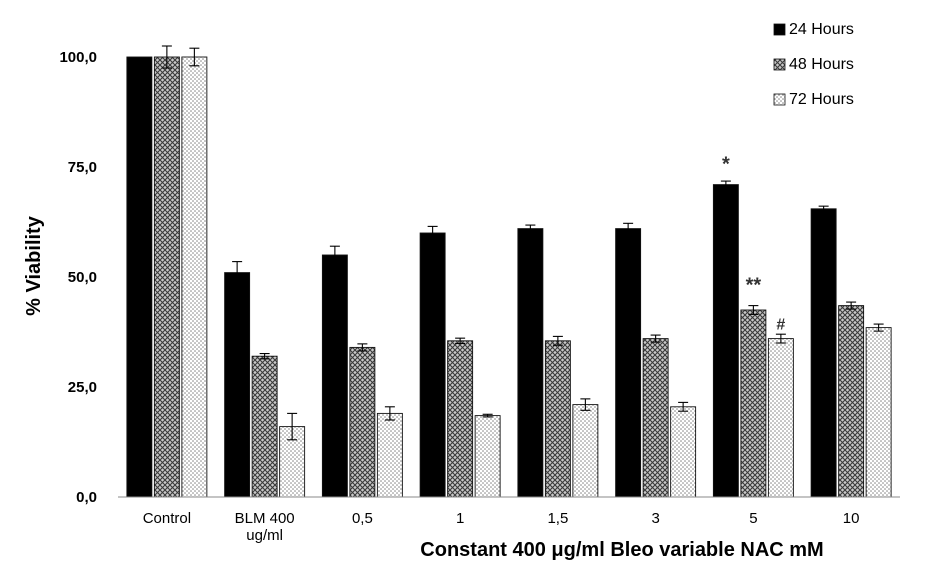 The height and width of the screenshot is (580, 933). What do you see at coordinates (753, 244) in the screenshot?
I see `significance-annotations: ***#` at bounding box center [753, 244].